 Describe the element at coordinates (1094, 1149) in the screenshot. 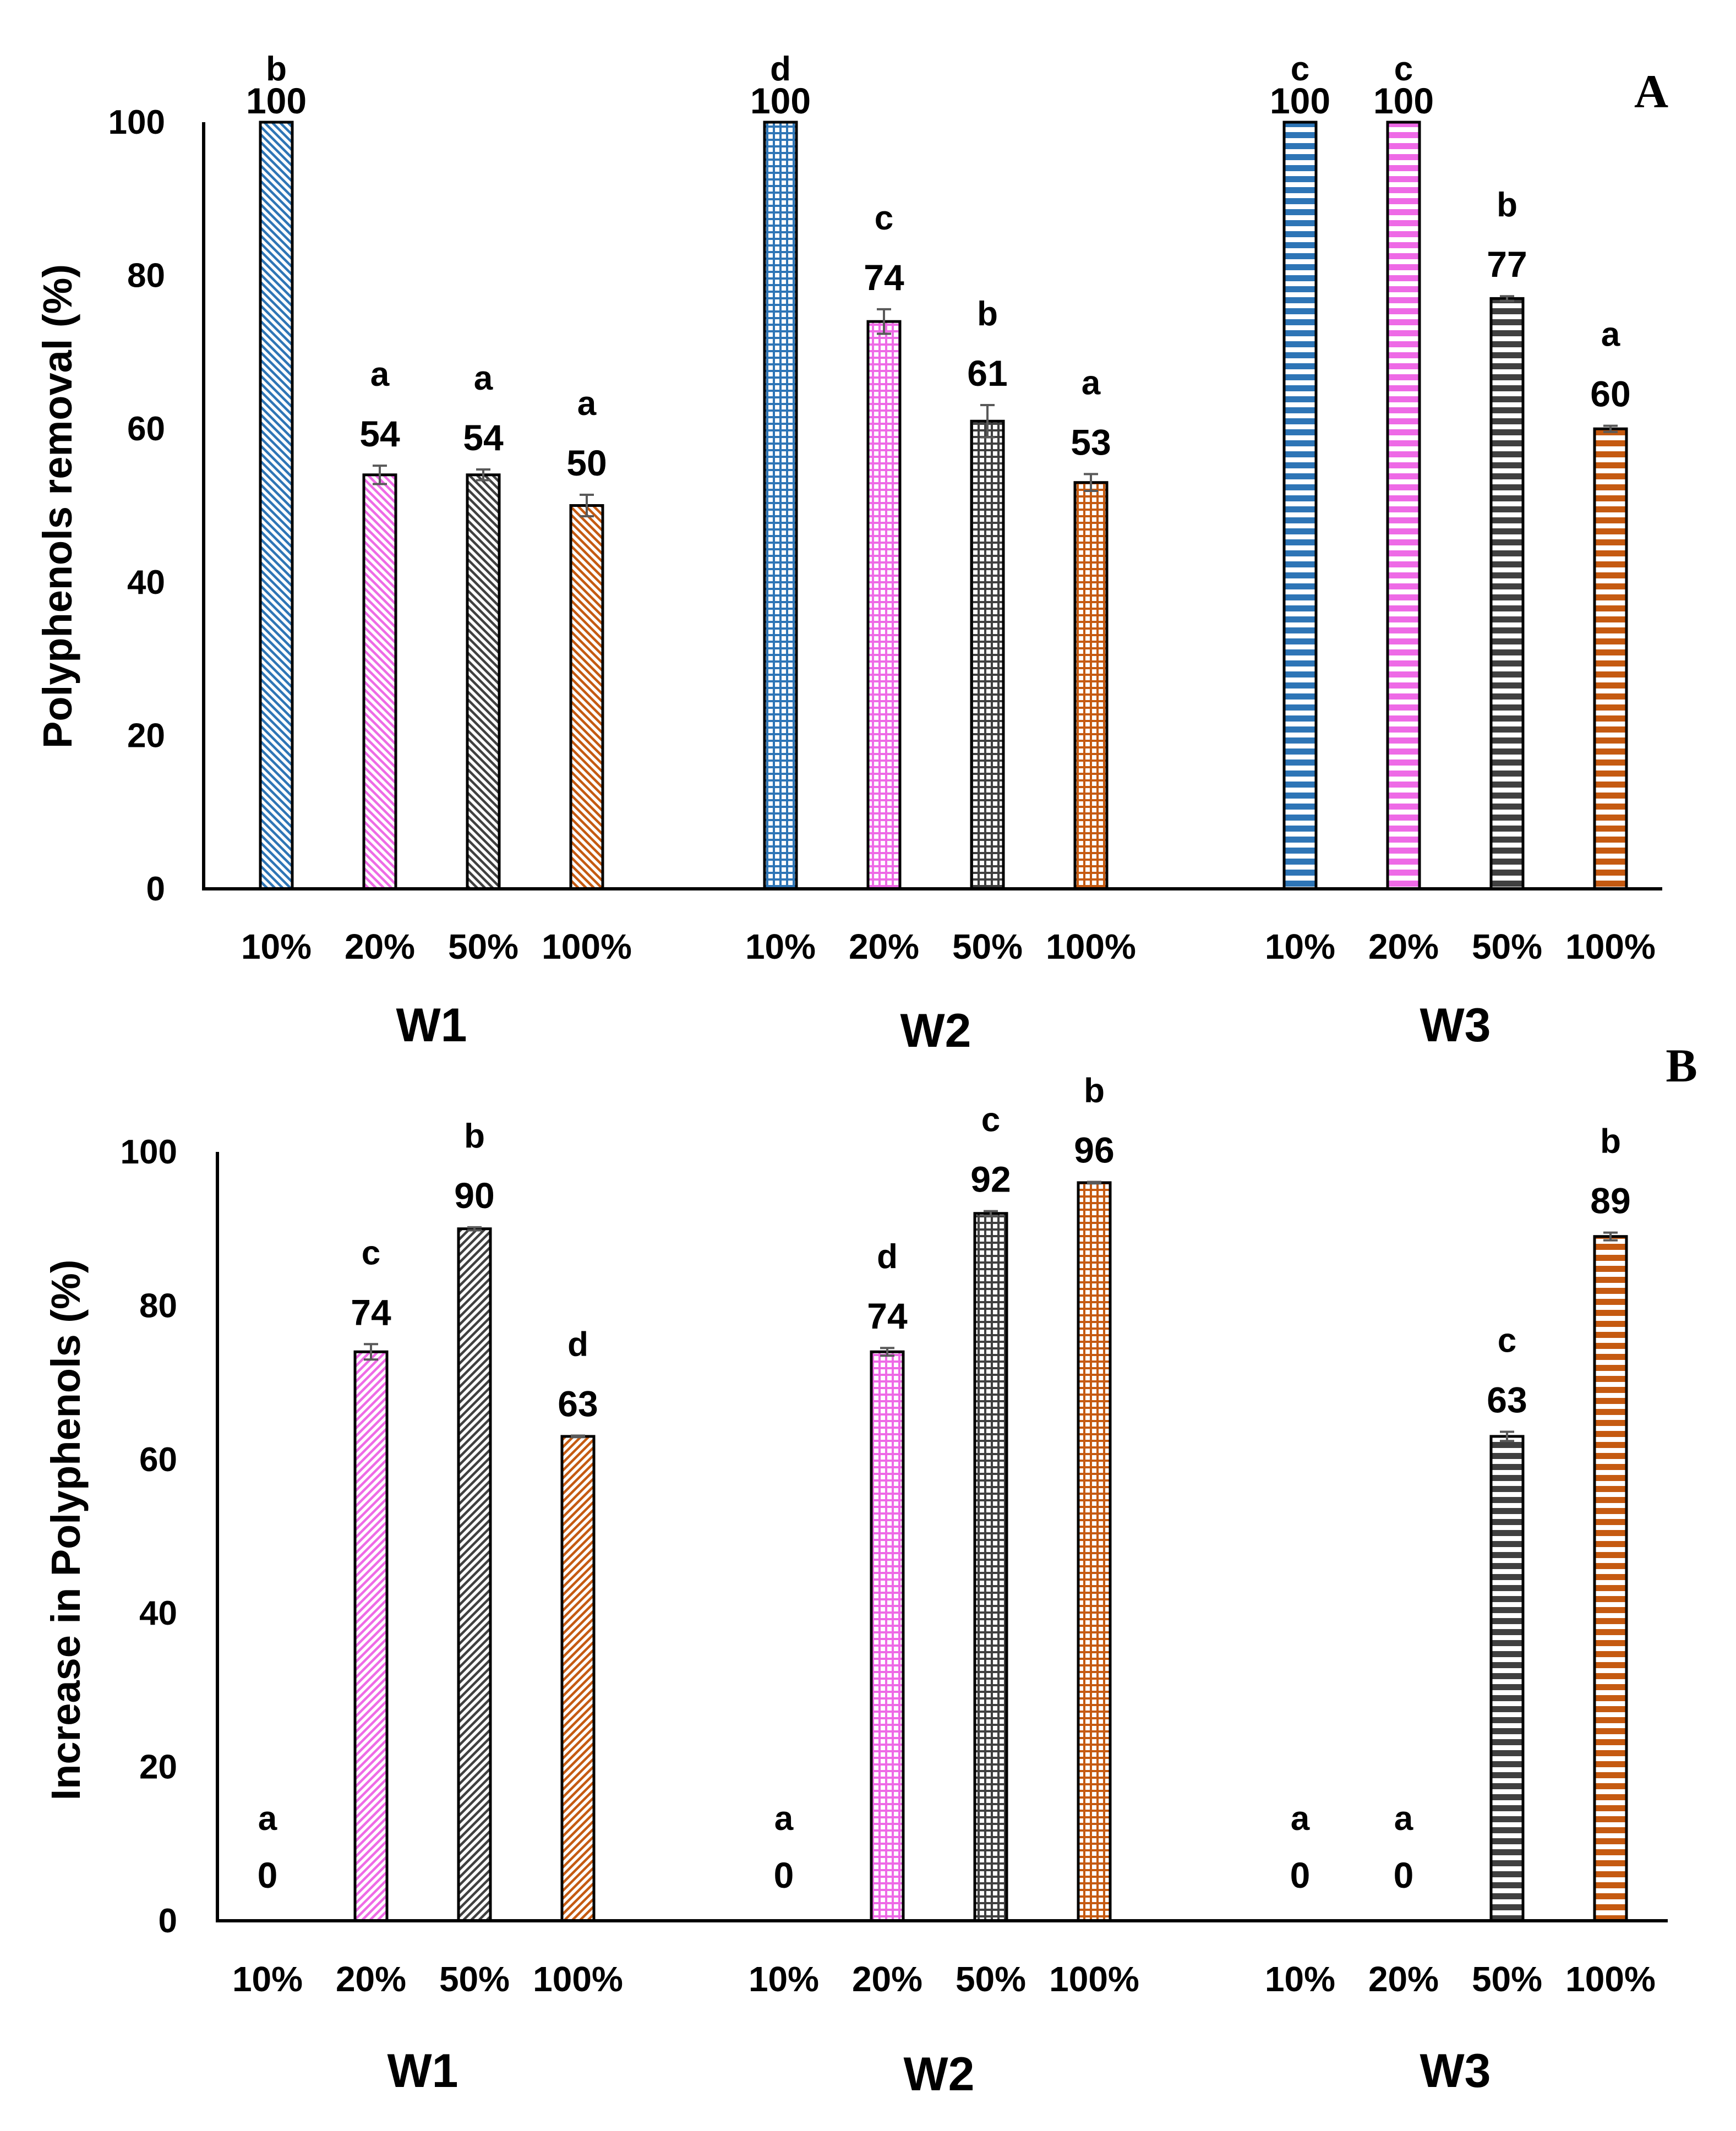

I see `value-label: 96` at that location.